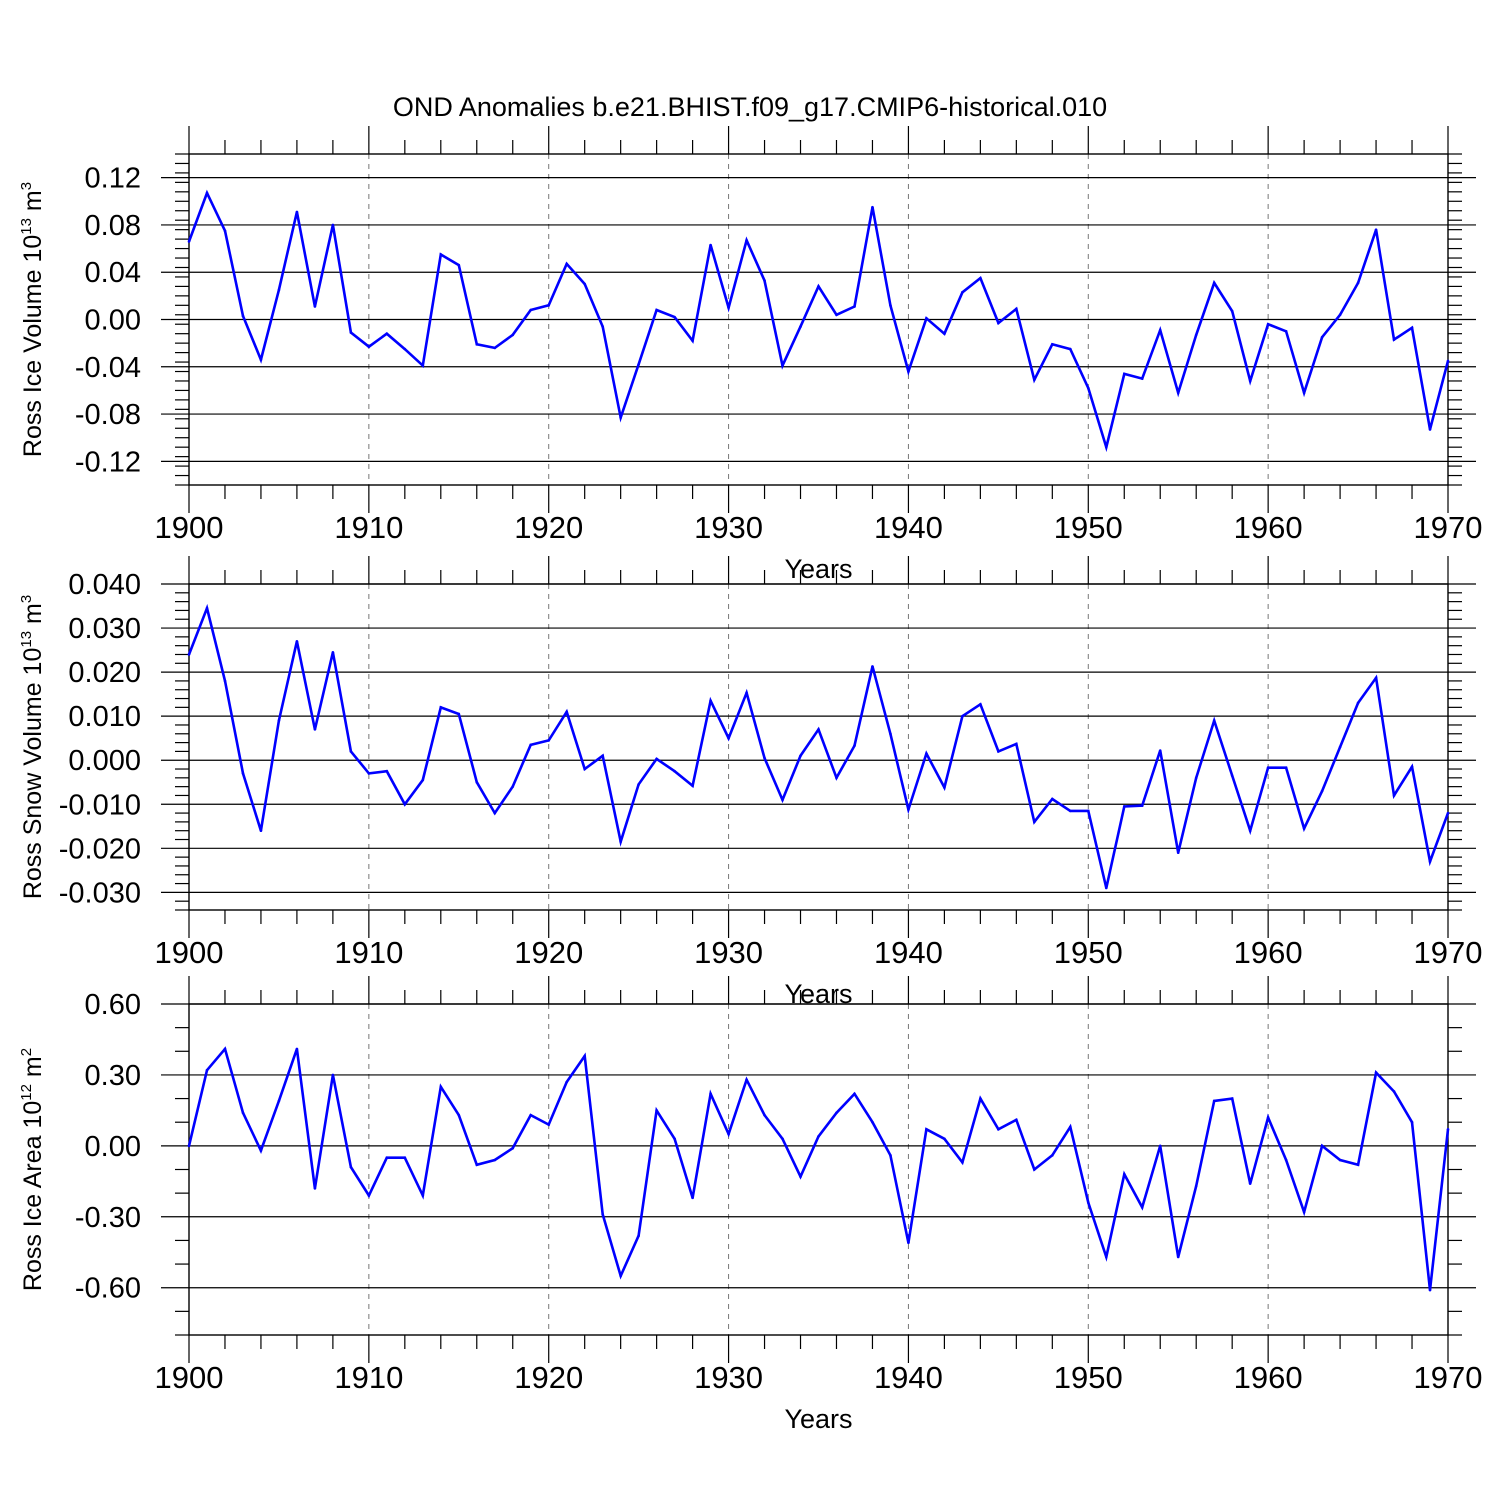 The width and height of the screenshot is (1500, 1500). What do you see at coordinates (104, 629) in the screenshot?
I see `y-tick-label: 0.030` at bounding box center [104, 629].